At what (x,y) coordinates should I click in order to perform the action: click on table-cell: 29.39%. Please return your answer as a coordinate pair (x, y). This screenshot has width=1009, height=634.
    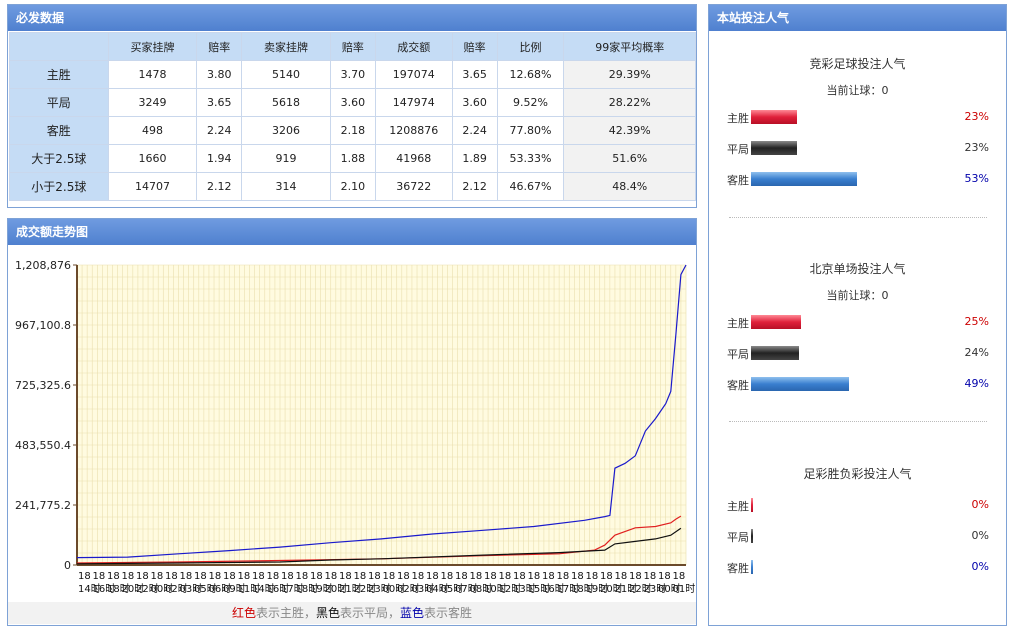
    Looking at the image, I should click on (629, 74).